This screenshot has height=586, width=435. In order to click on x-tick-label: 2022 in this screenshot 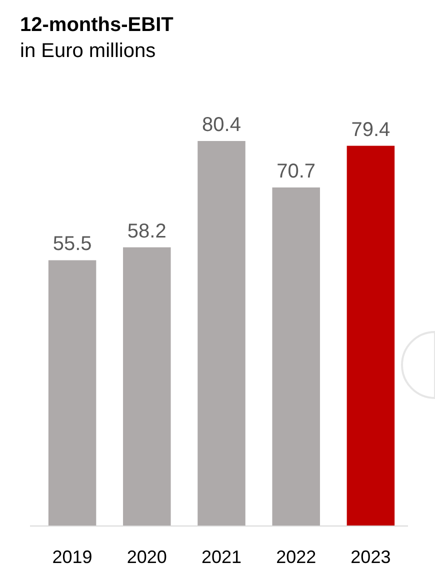, I will do `click(296, 557)`.